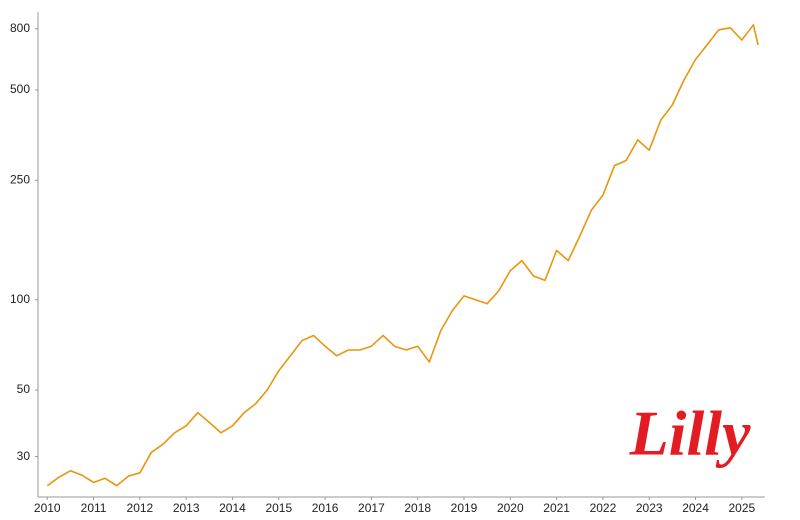 This screenshot has height=520, width=800. I want to click on logo: Lilly, so click(690, 433).